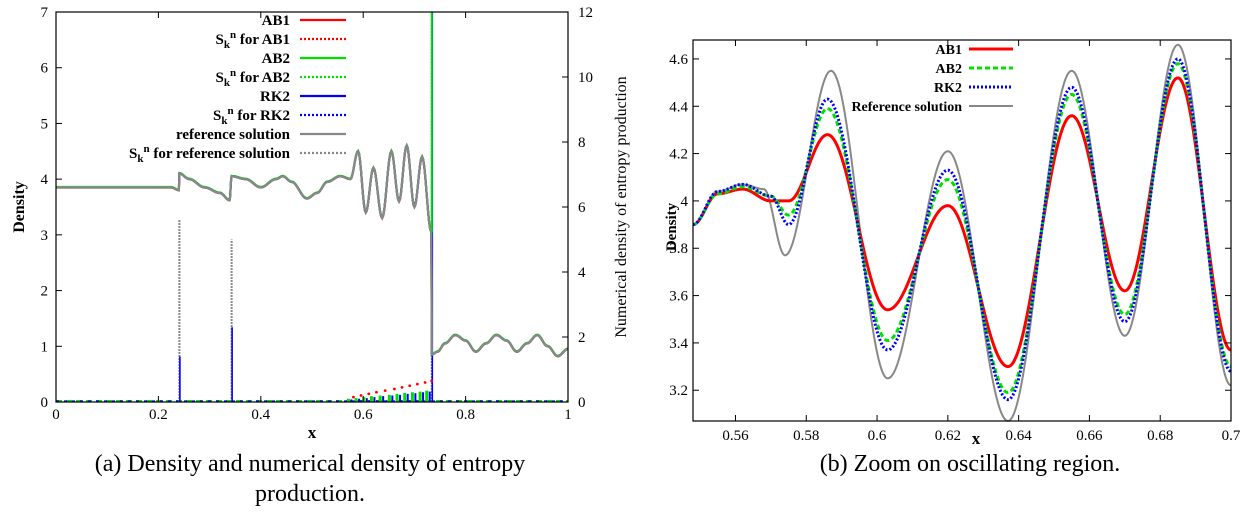 This screenshot has height=522, width=1256. Describe the element at coordinates (678, 155) in the screenshot. I see `y-tick-label: 4.2` at that location.